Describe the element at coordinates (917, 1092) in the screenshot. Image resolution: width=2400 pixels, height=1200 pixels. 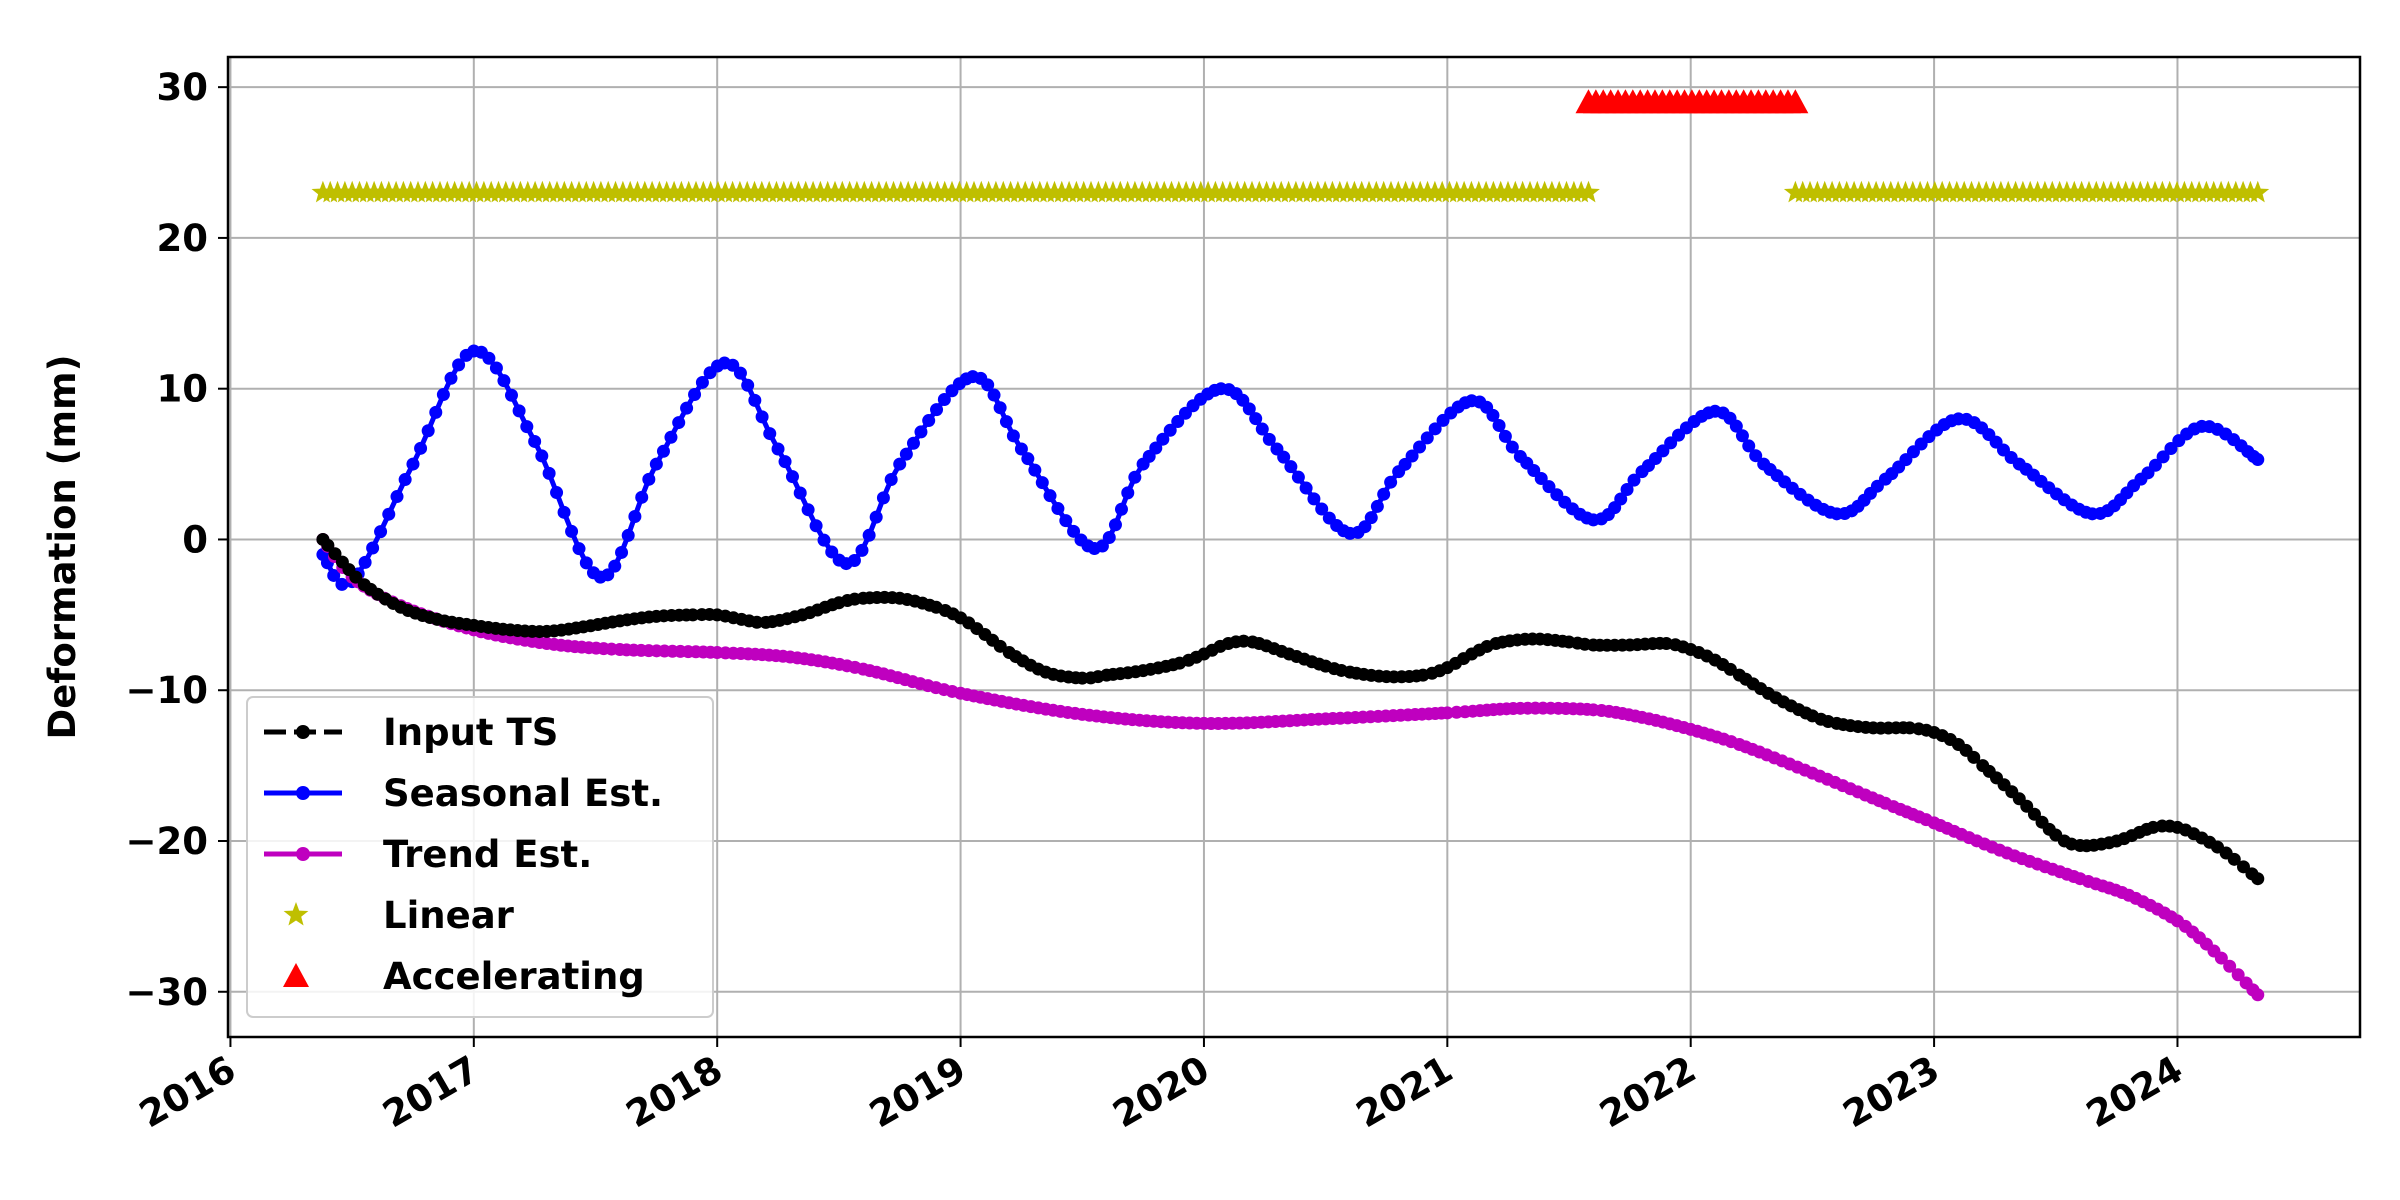
I see `x-tick-label: 2019` at that location.